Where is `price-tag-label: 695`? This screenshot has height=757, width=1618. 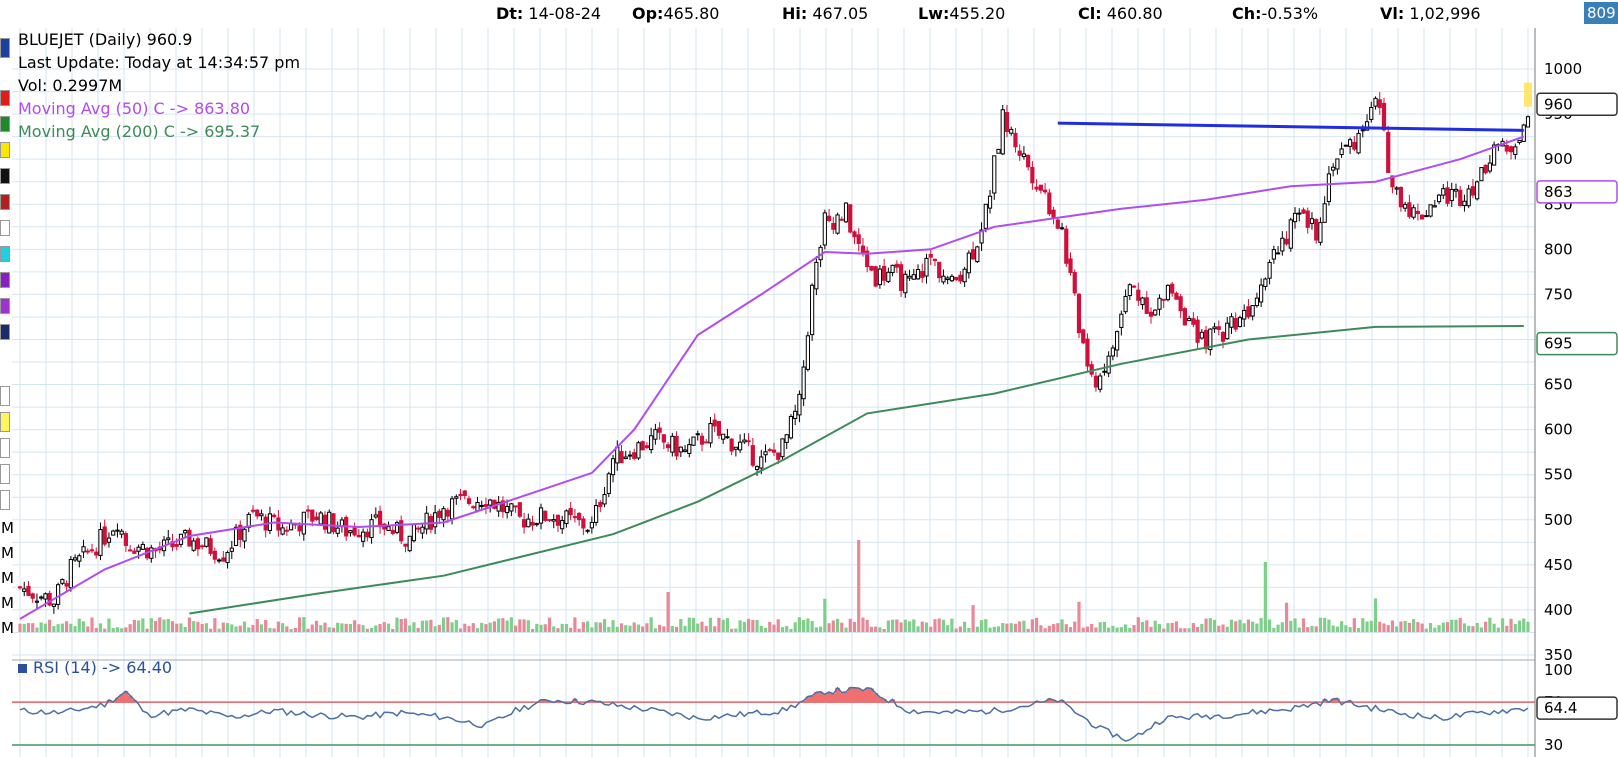
price-tag-label: 695 is located at coordinates (1558, 344).